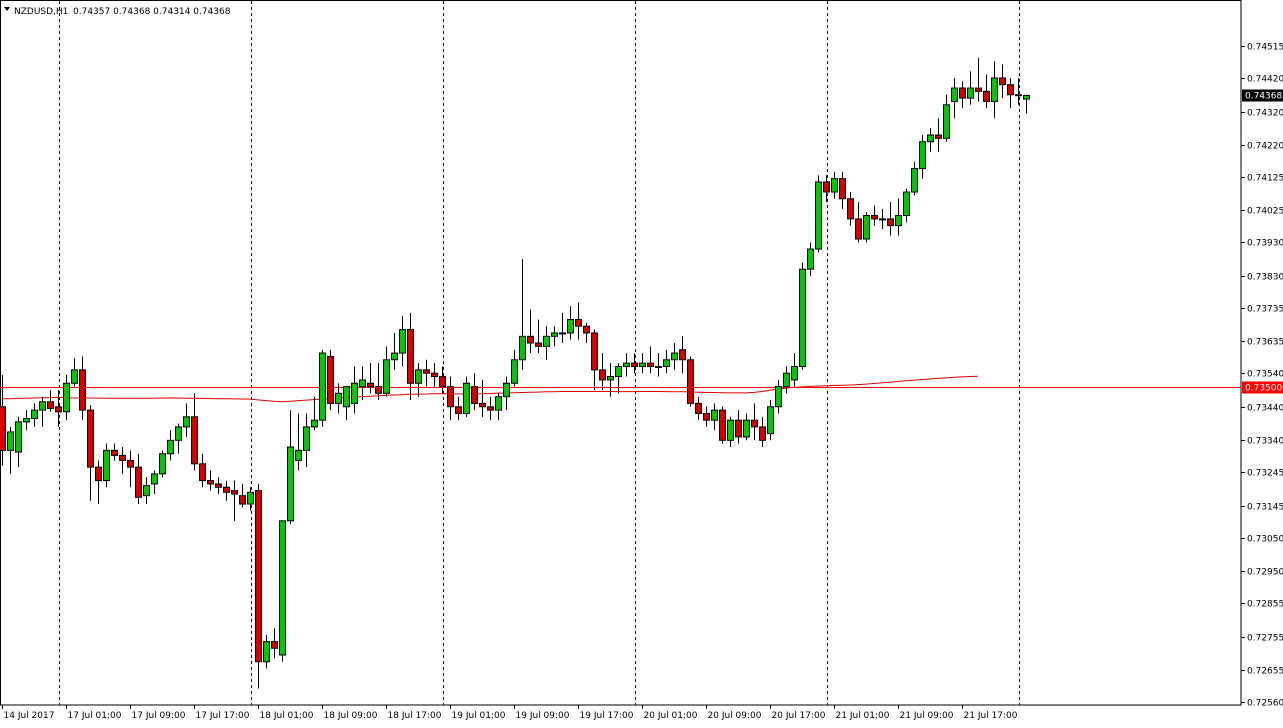 This screenshot has width=1283, height=728. What do you see at coordinates (1265, 540) in the screenshot?
I see `y-tick-label: 0.73050` at bounding box center [1265, 540].